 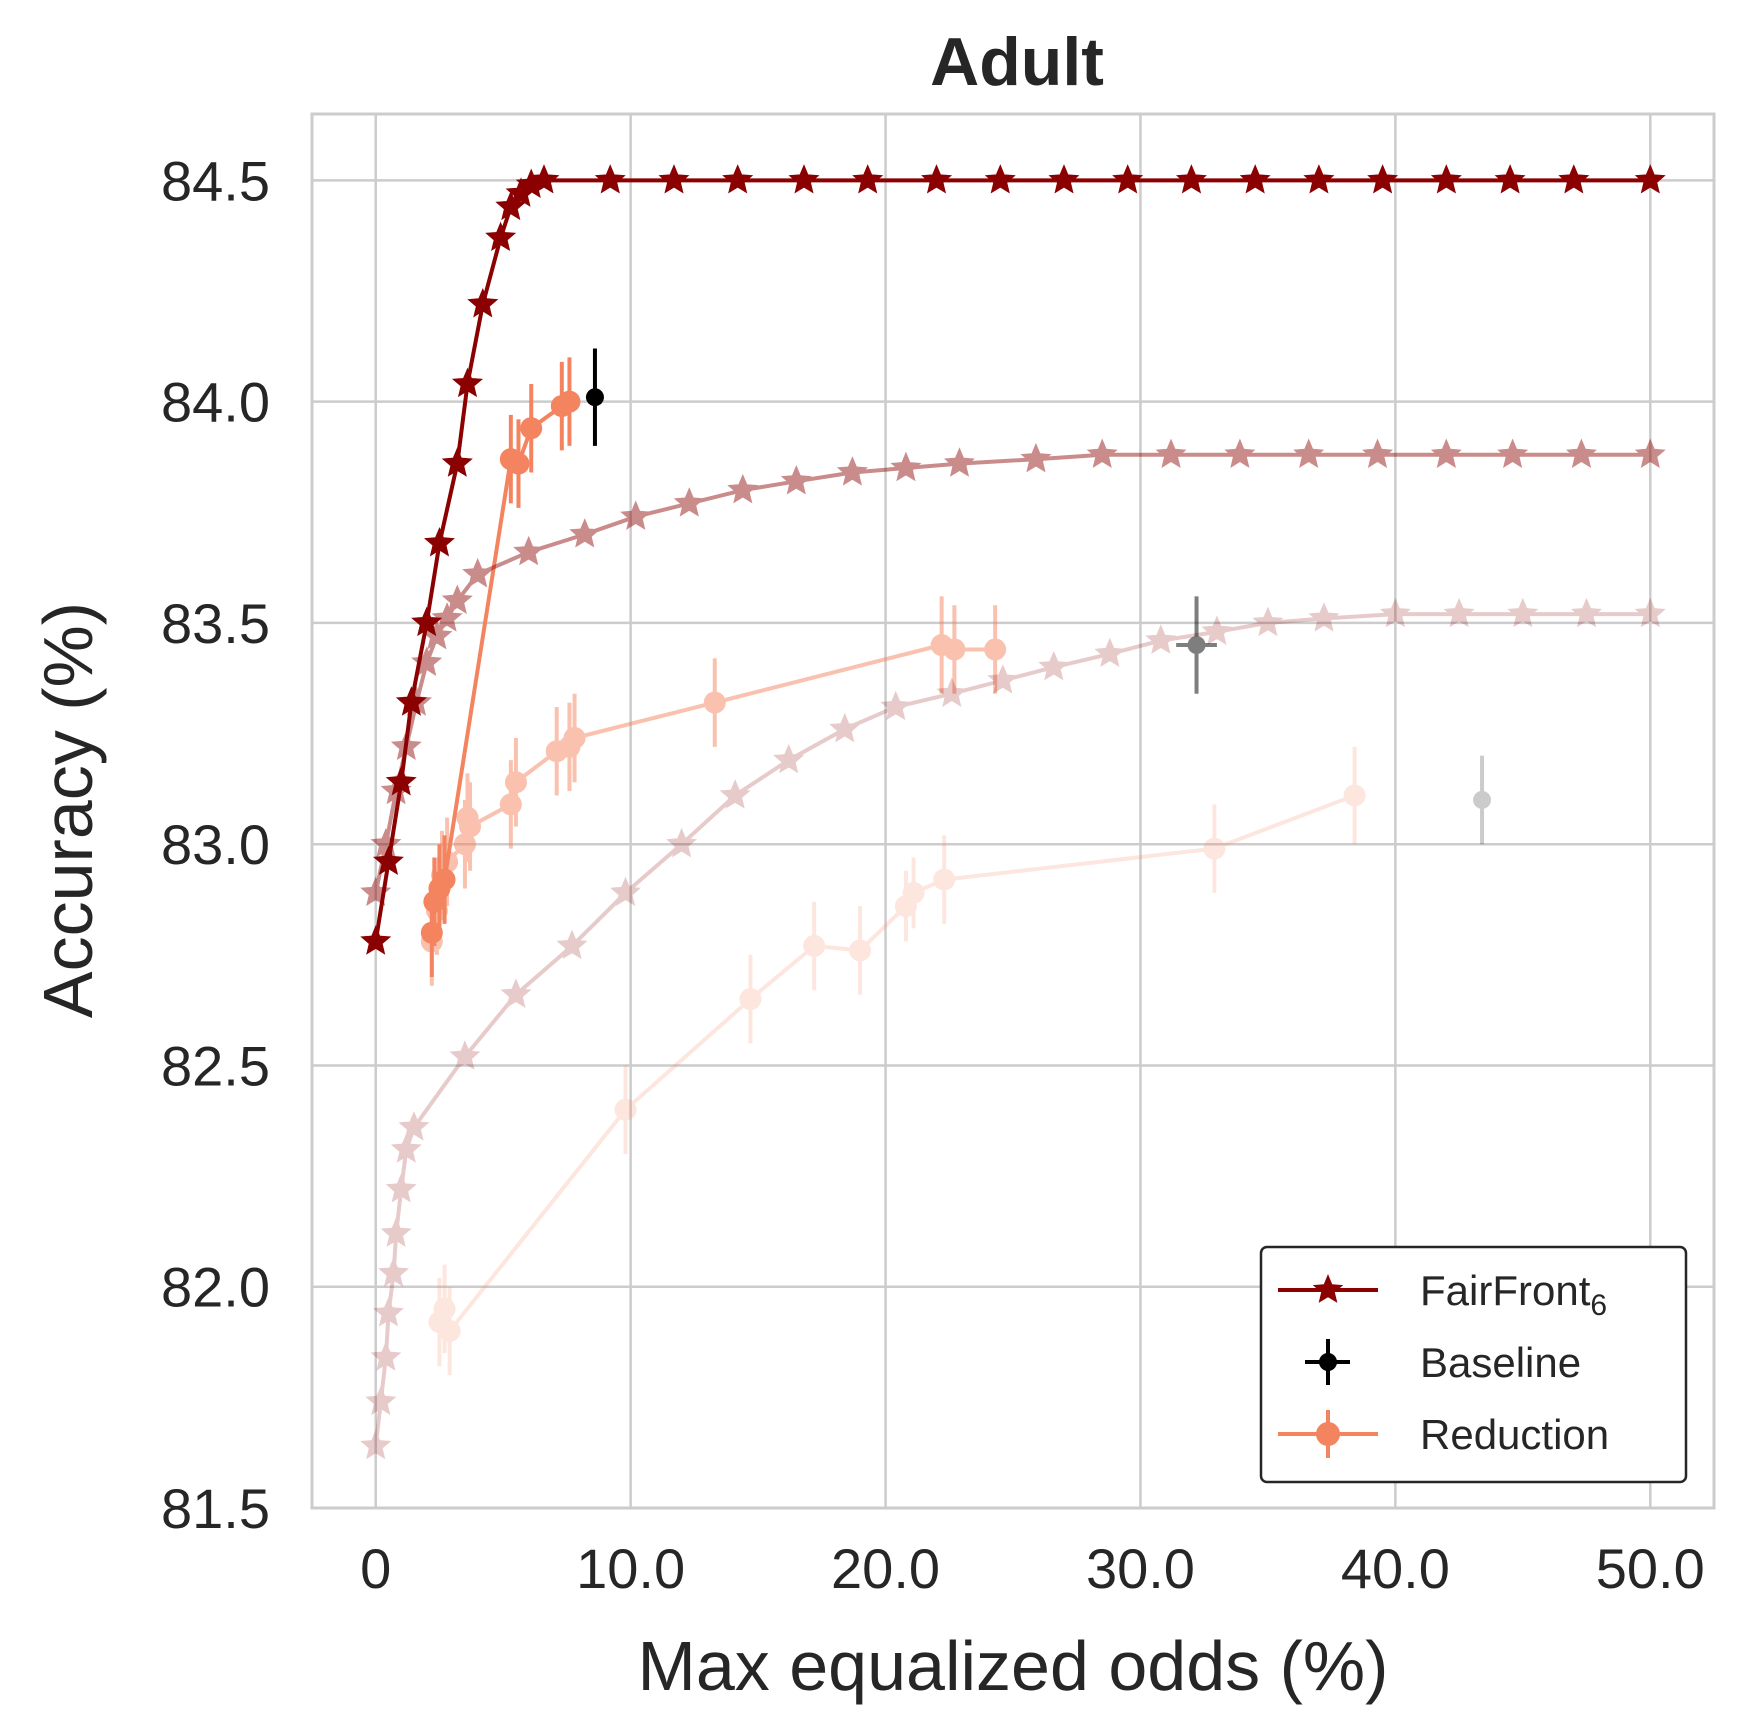 What do you see at coordinates (713, 791) in the screenshot?
I see `reduction-series` at bounding box center [713, 791].